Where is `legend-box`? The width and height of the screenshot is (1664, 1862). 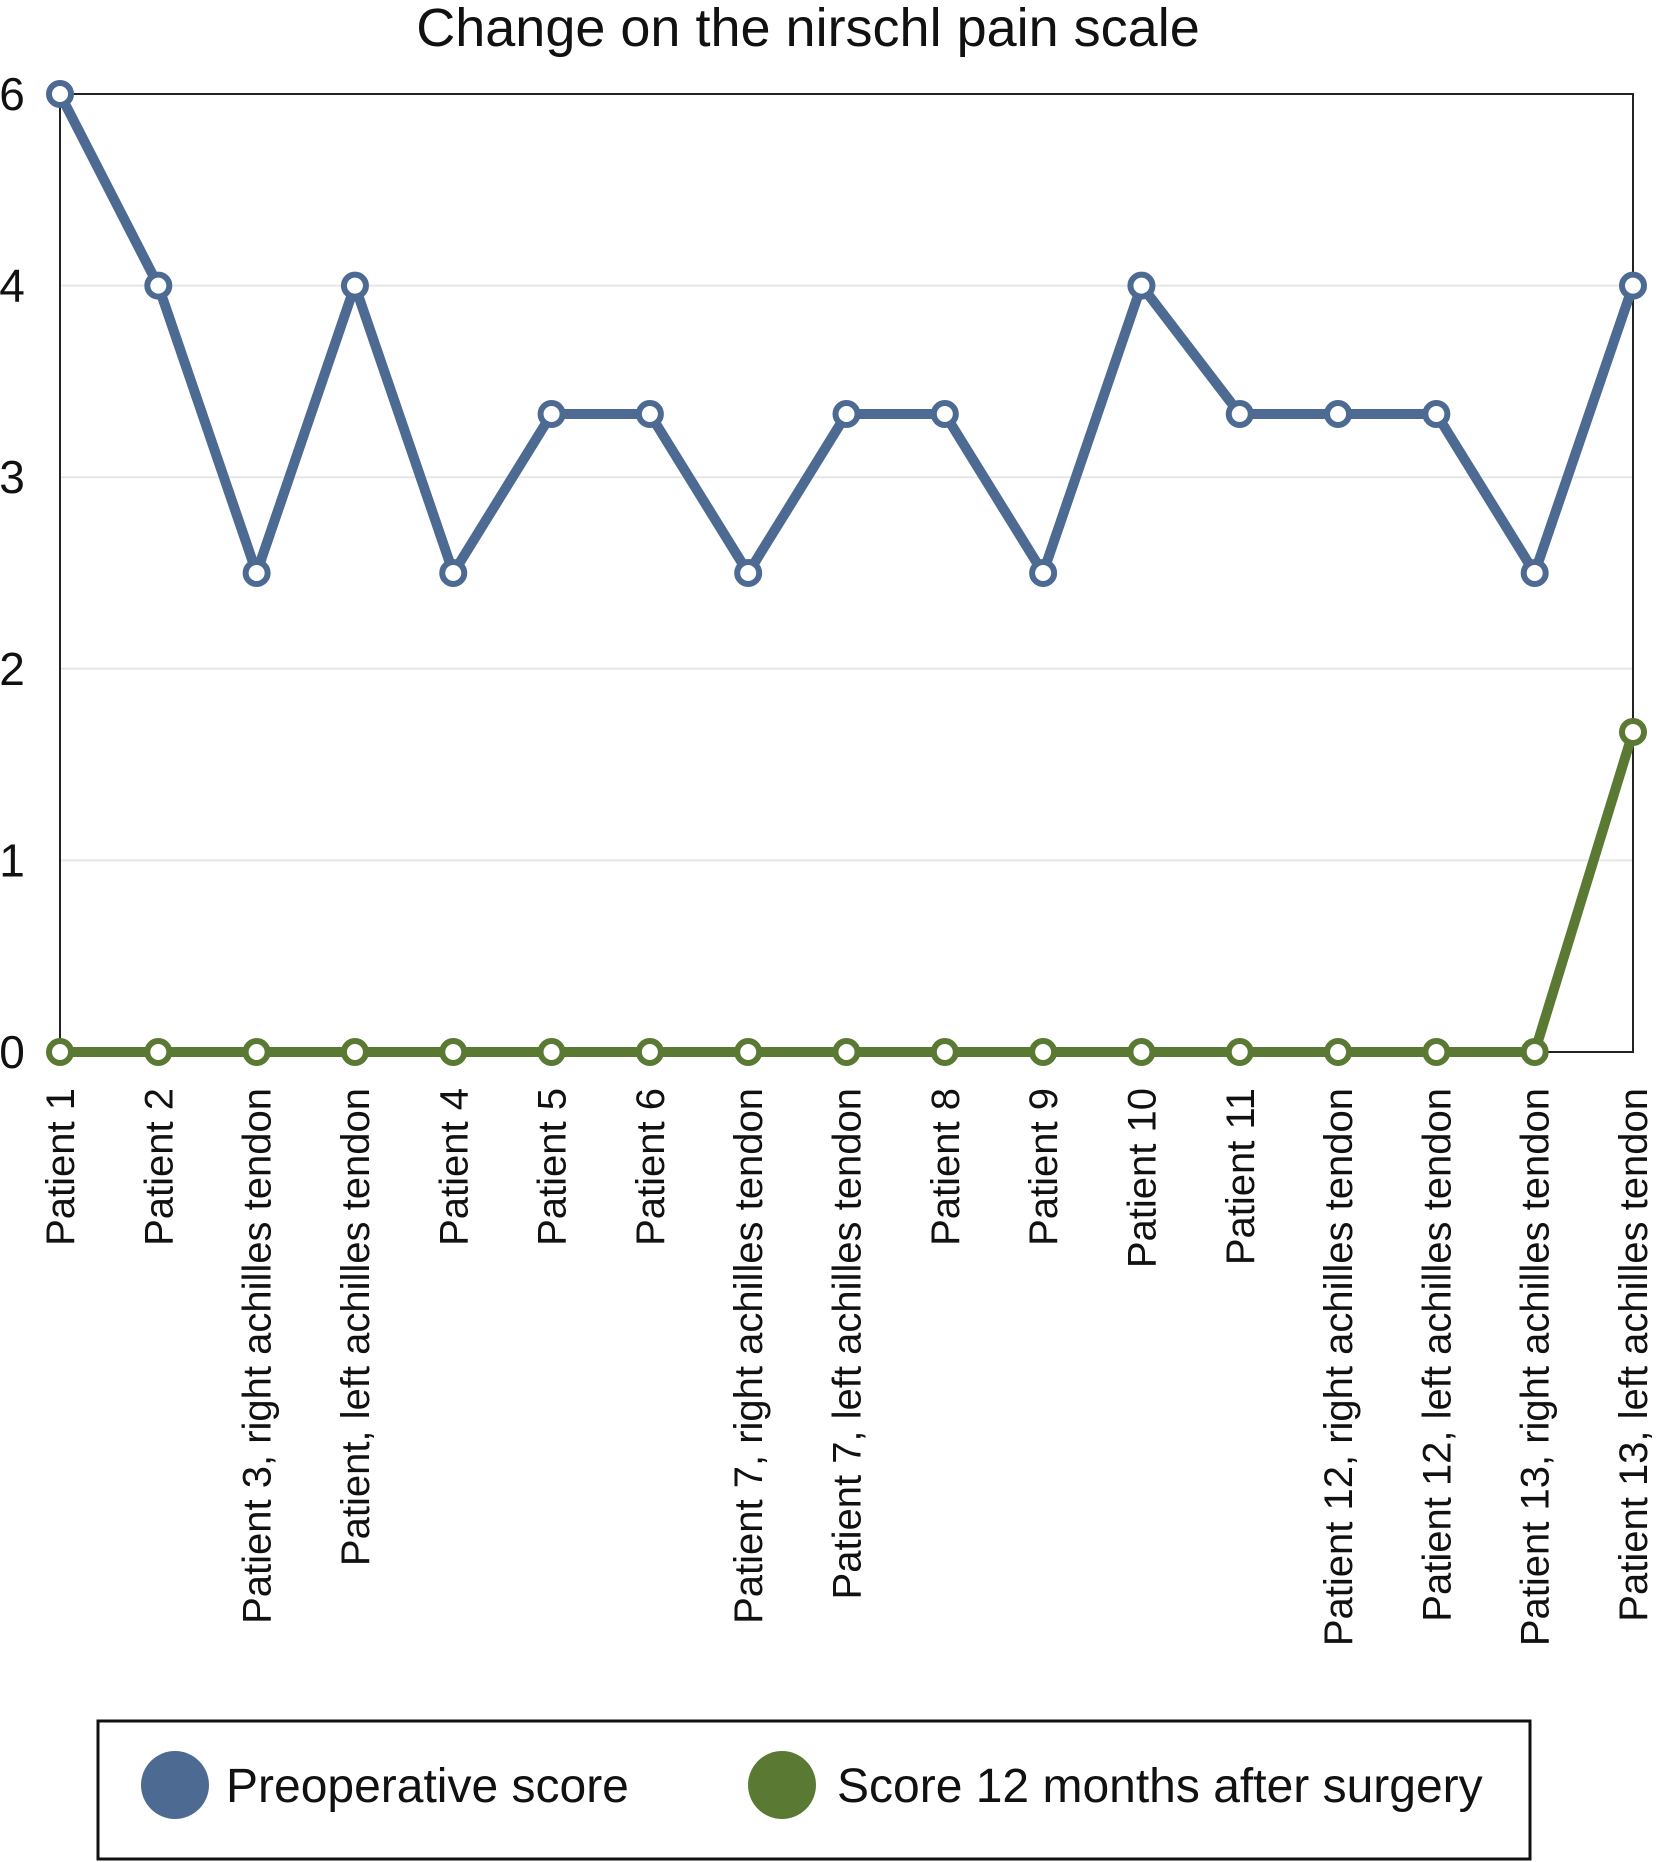
legend-box is located at coordinates (814, 1790).